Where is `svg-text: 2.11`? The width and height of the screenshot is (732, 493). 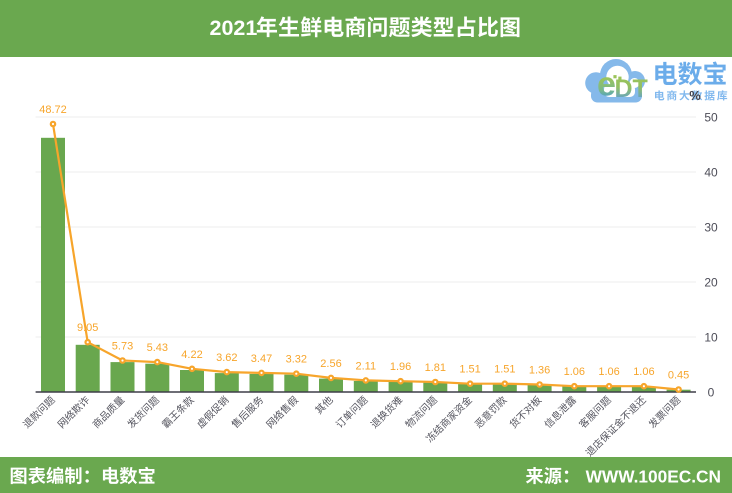
svg-text: 2.11 is located at coordinates (366, 366).